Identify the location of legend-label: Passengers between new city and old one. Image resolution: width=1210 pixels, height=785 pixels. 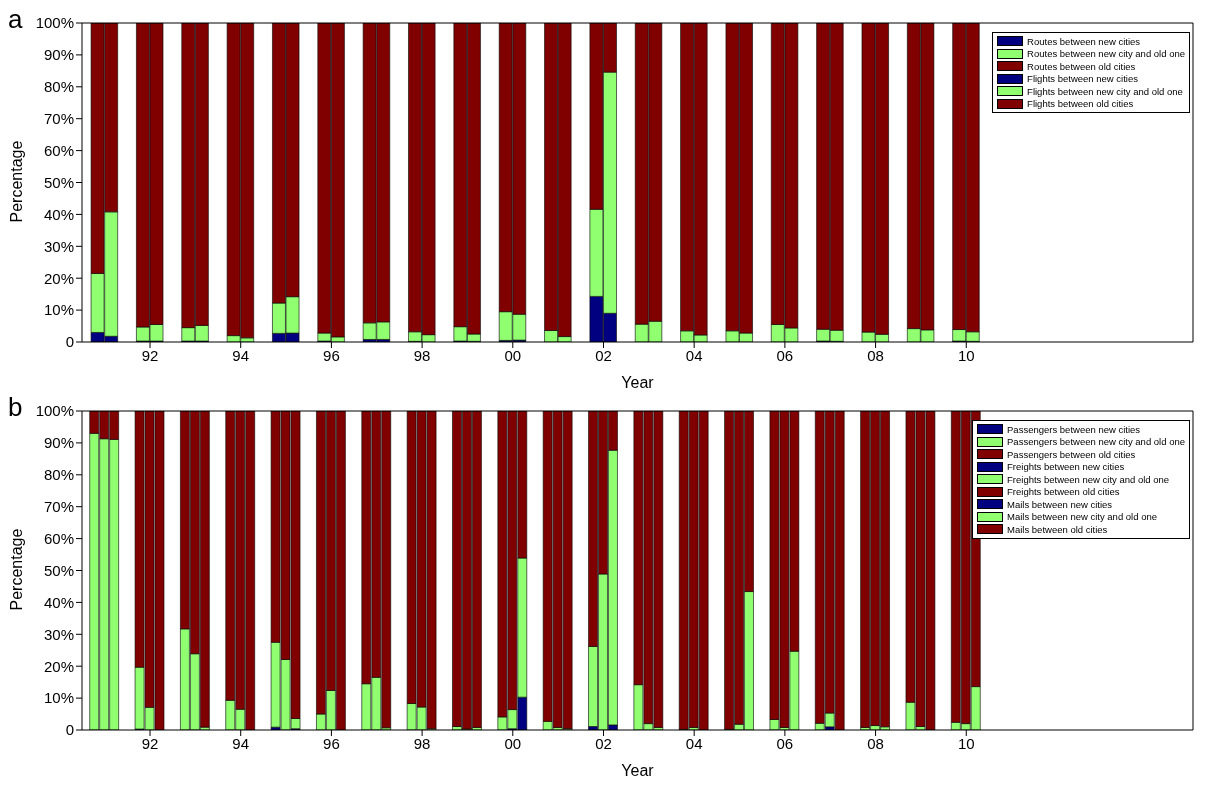
(1096, 442).